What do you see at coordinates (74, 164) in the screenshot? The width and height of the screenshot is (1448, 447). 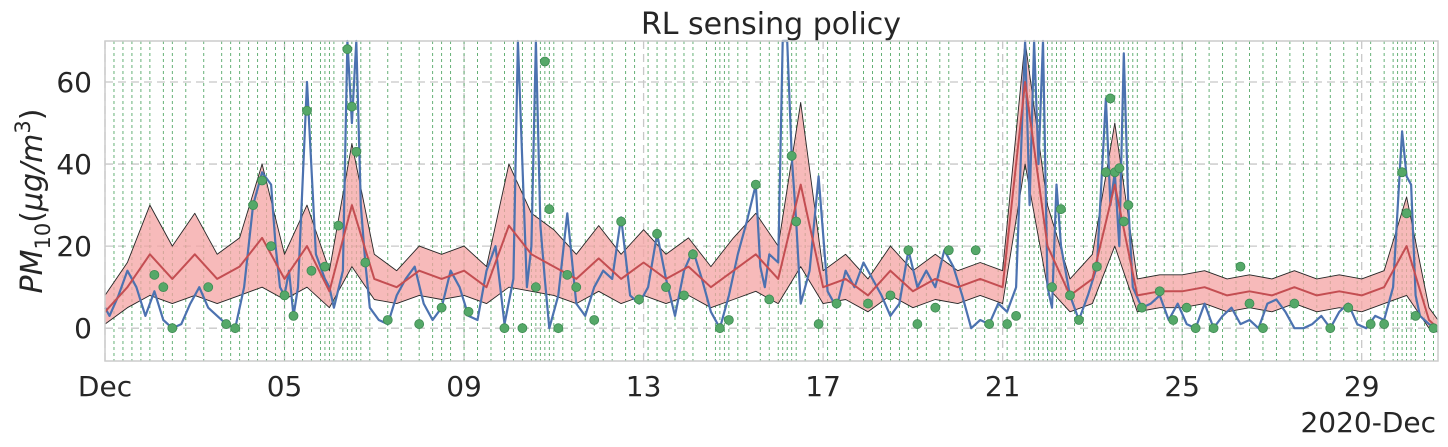 I see `y-tick-label: 40` at bounding box center [74, 164].